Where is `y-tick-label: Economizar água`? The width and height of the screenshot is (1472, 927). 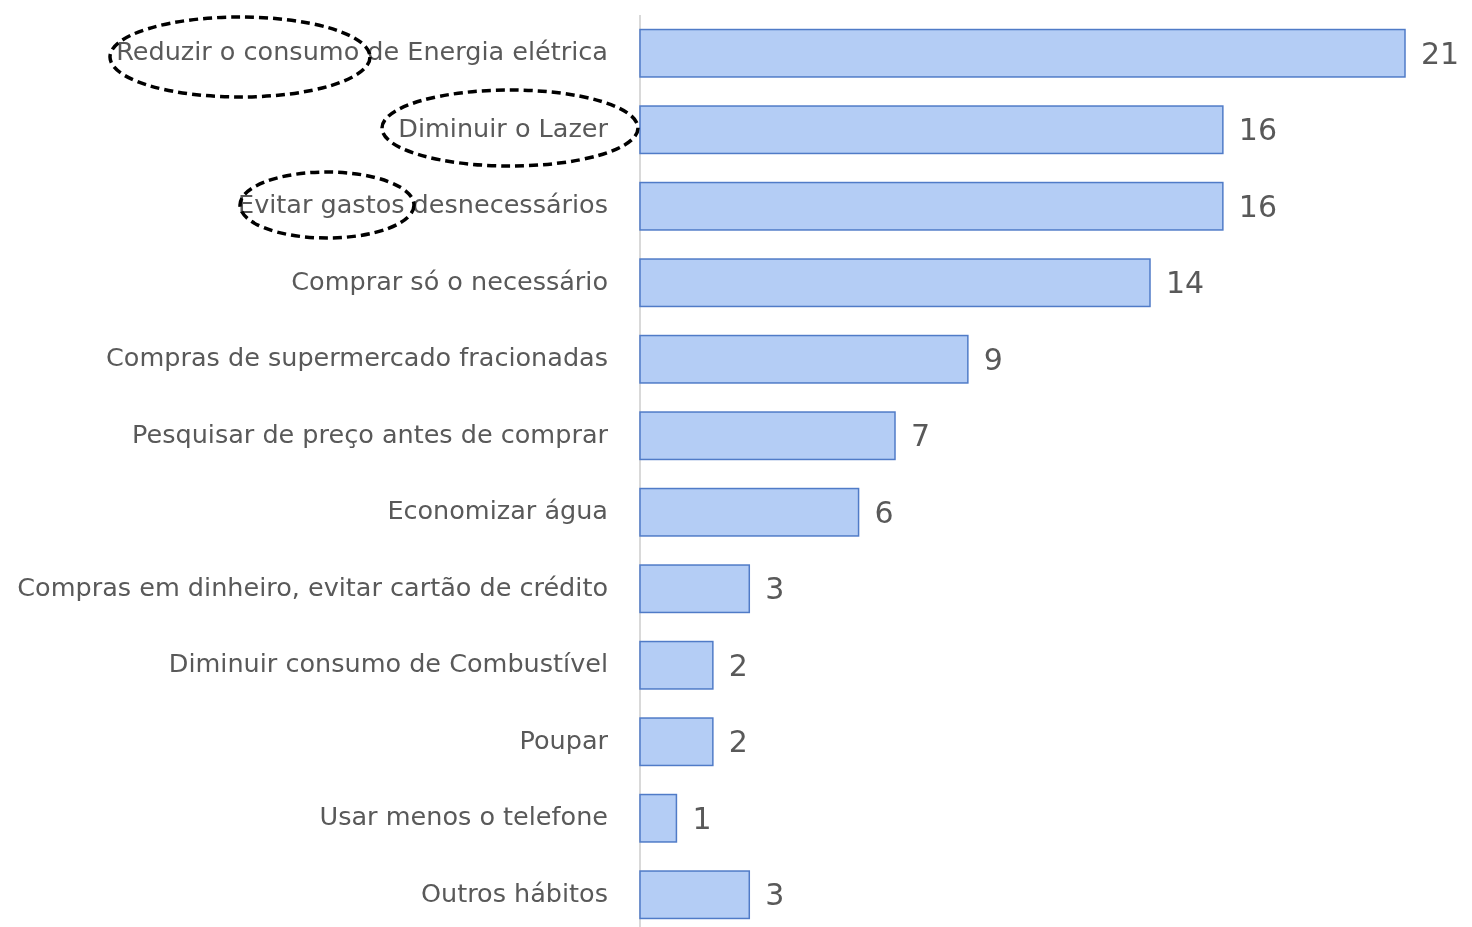 y-tick-label: Economizar água is located at coordinates (497, 510).